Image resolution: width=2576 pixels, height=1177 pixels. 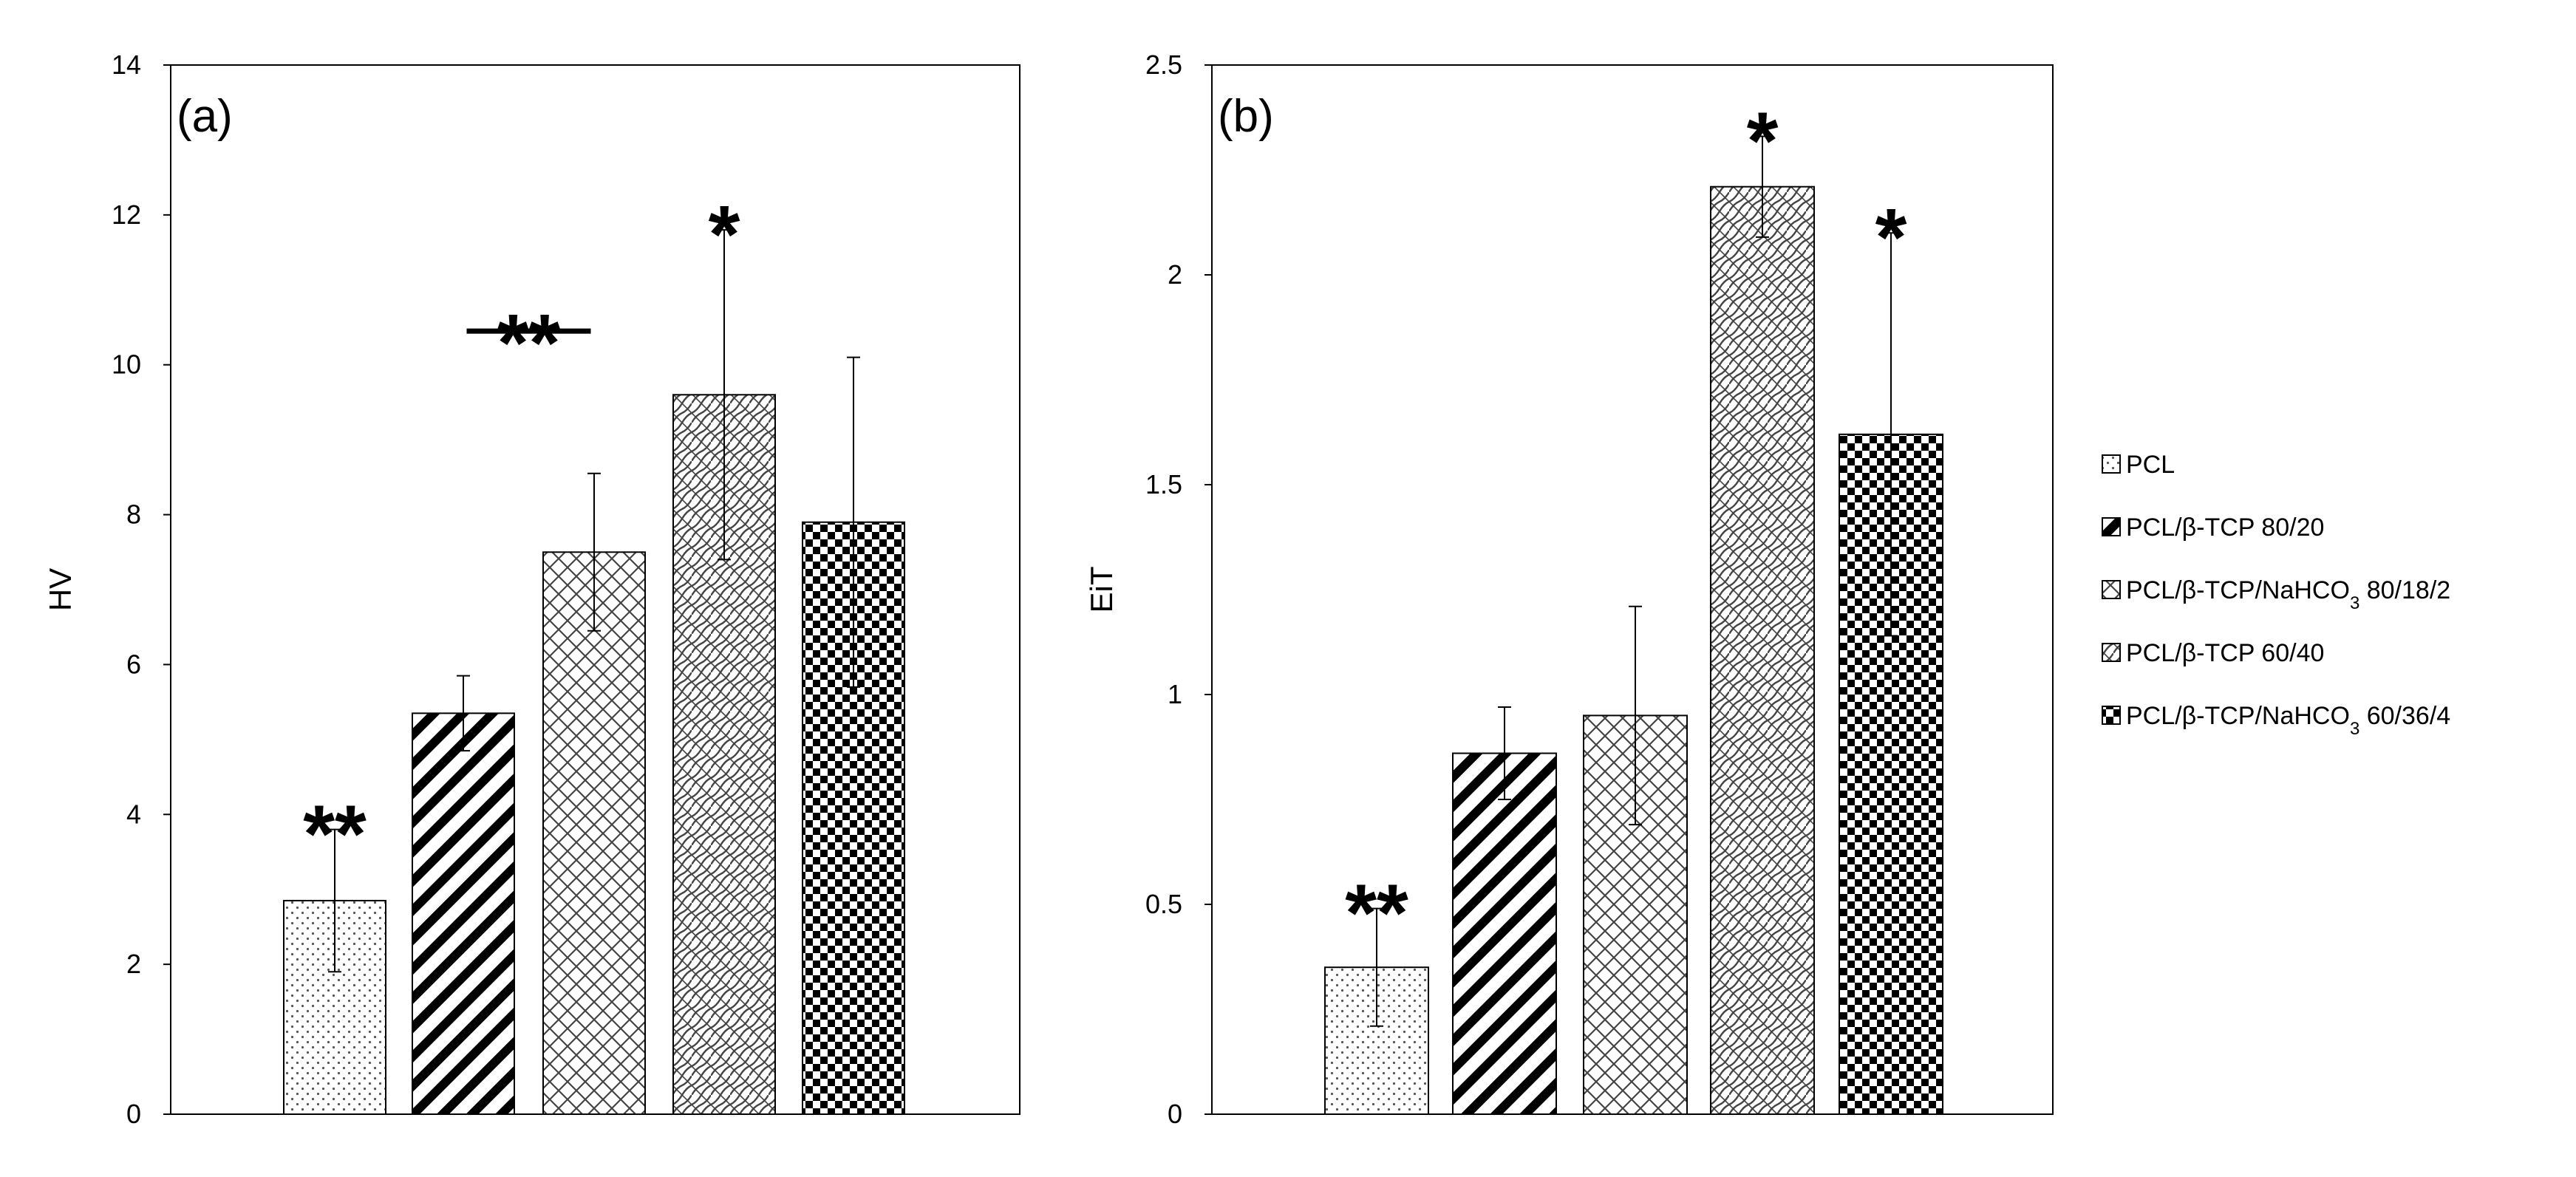 What do you see at coordinates (1163, 65) in the screenshot?
I see `y-tick-label: 2.5` at bounding box center [1163, 65].